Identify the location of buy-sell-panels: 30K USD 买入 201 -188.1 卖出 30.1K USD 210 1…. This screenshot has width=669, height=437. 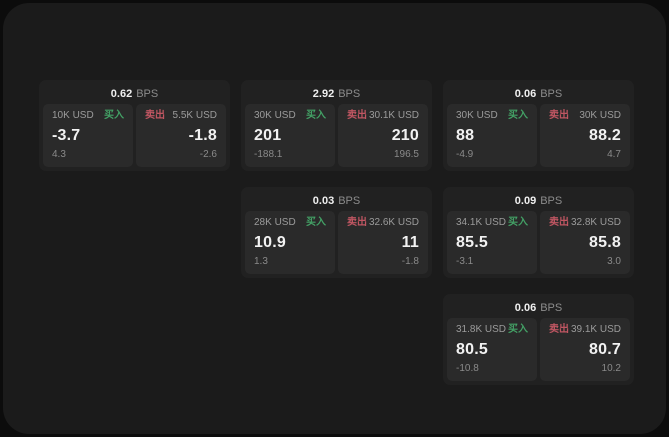
(336, 135).